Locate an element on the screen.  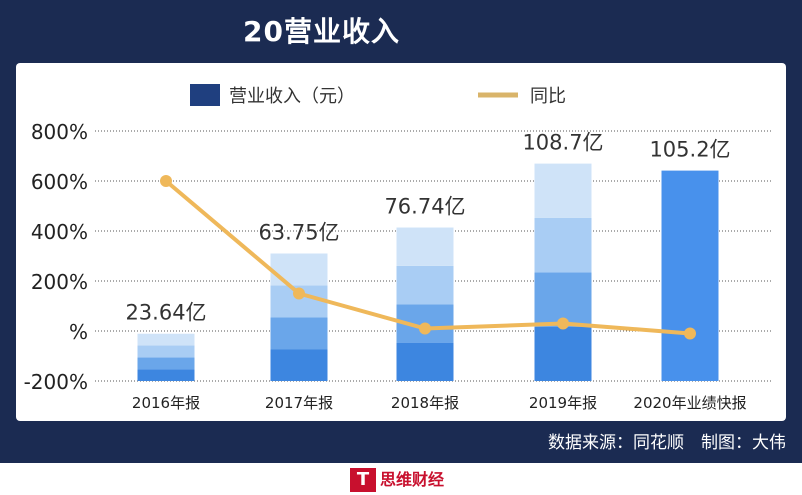
bar-value-label: 76.74亿 is located at coordinates (424, 207).